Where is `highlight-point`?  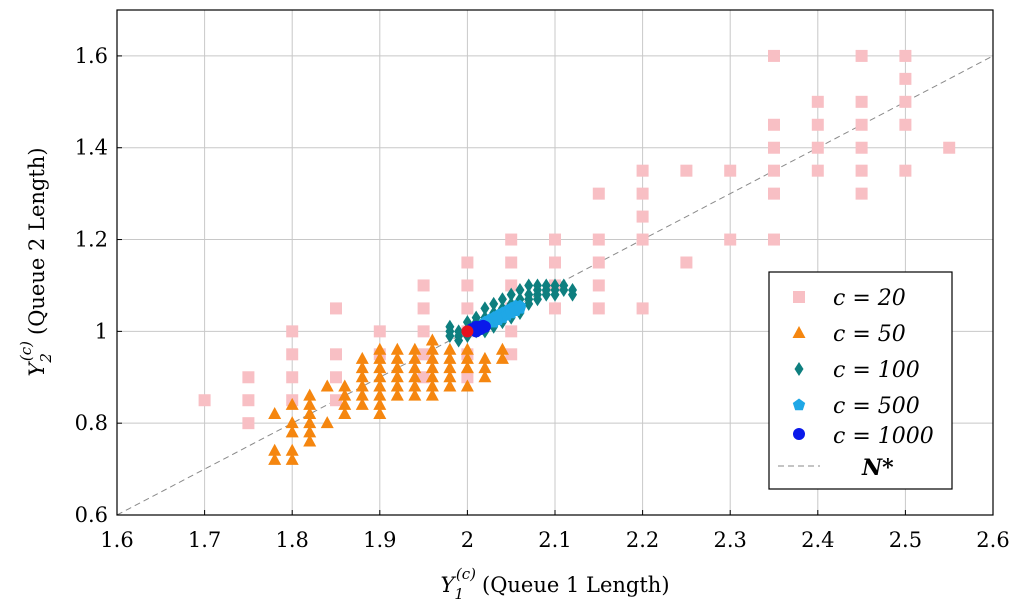 highlight-point is located at coordinates (467, 331).